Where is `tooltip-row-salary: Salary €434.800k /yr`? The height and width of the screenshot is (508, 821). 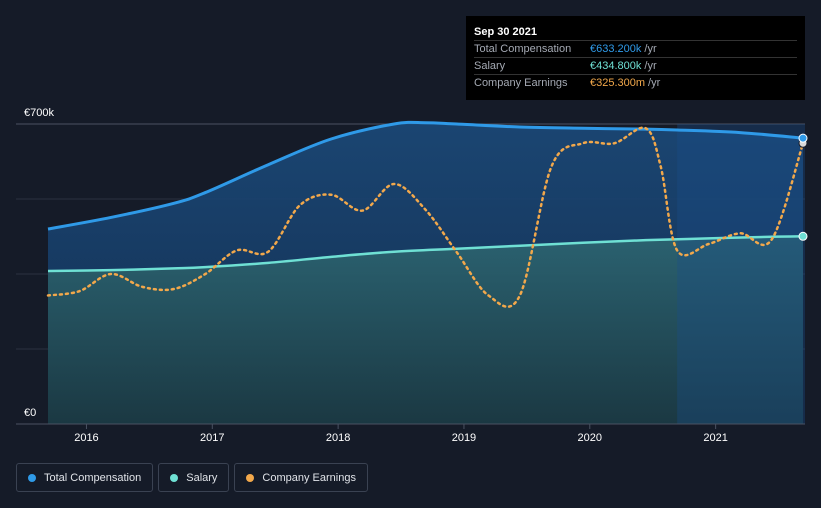
tooltip-row-salary: Salary €434.800k /yr is located at coordinates (635, 65).